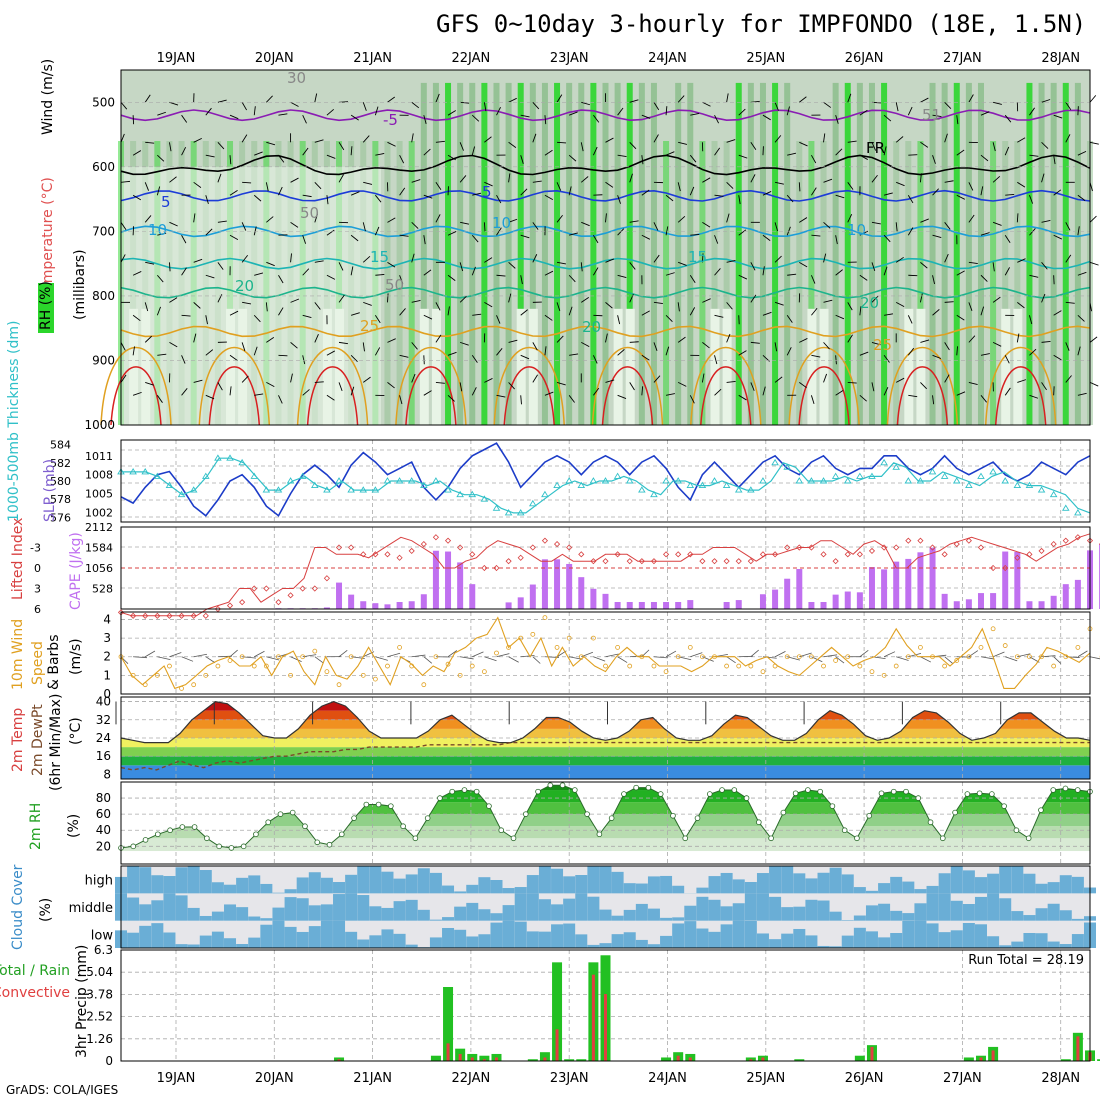 The width and height of the screenshot is (1100, 1100). What do you see at coordinates (99, 527) in the screenshot?
I see `y-tick-label: 2112` at bounding box center [99, 527].